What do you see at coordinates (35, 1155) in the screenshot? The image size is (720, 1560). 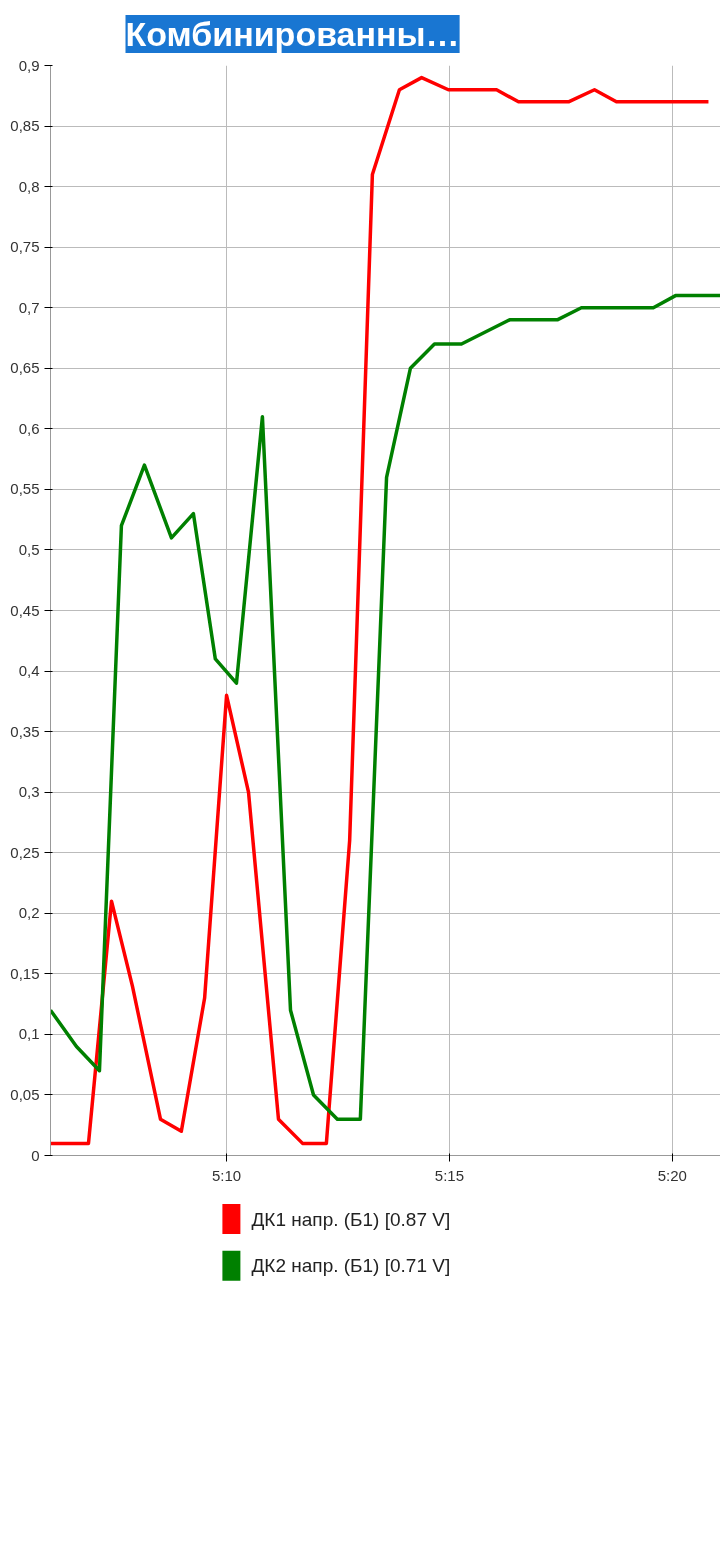 I see `y-tick-label: 0` at bounding box center [35, 1155].